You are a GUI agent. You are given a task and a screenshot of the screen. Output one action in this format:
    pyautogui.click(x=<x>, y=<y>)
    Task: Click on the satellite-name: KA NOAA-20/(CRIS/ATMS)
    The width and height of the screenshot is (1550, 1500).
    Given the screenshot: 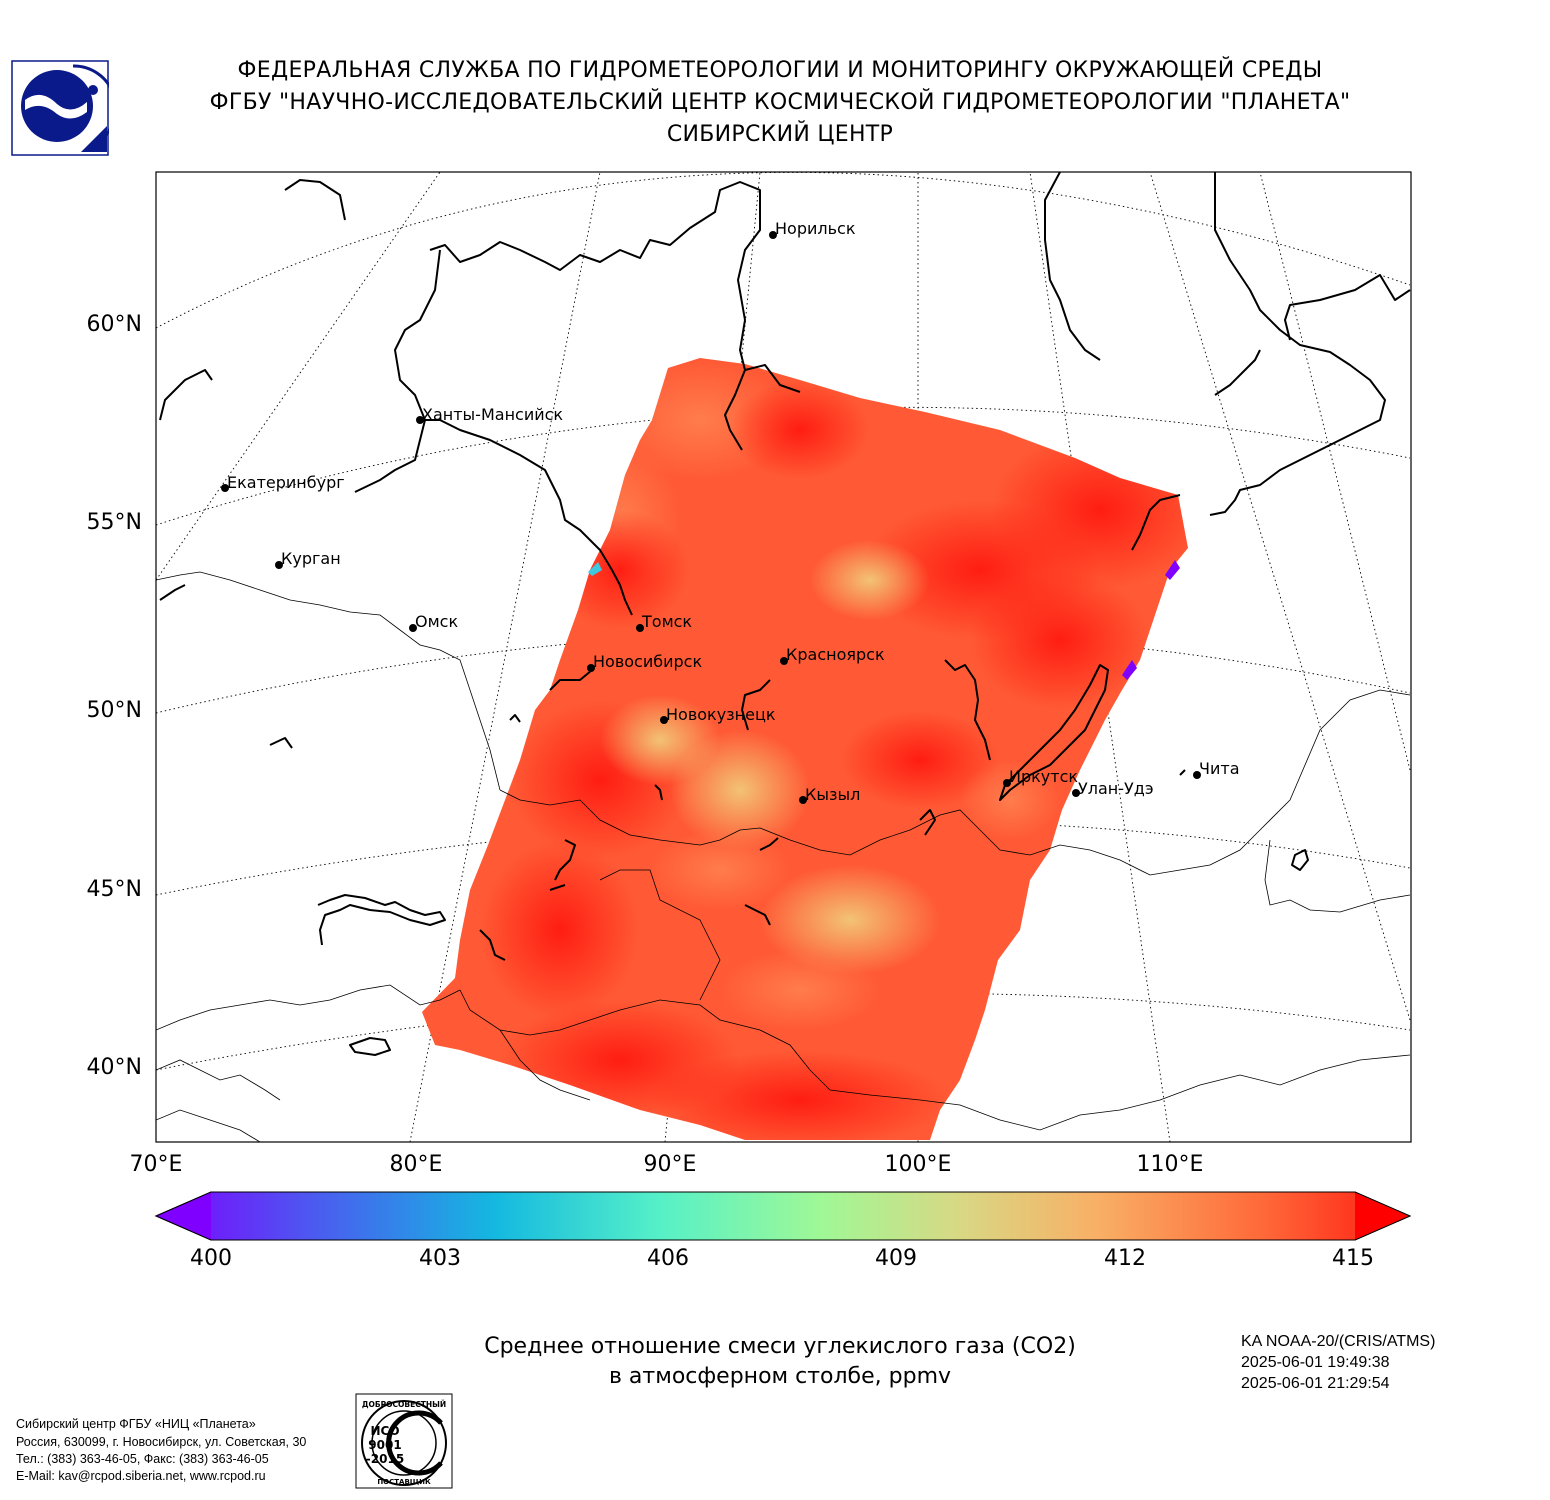 What is the action you would take?
    pyautogui.click(x=1338, y=1341)
    